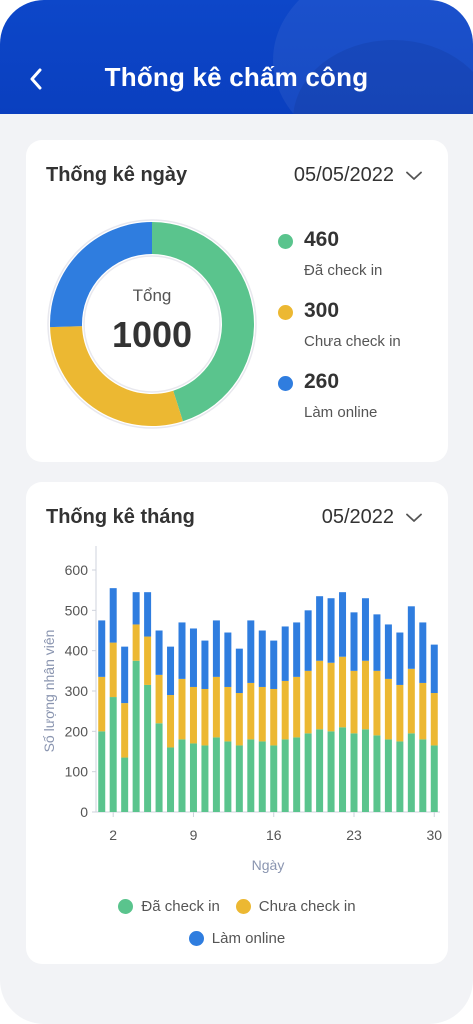  I want to click on month-legend-checked-in-label: Đã check in, so click(180, 906).